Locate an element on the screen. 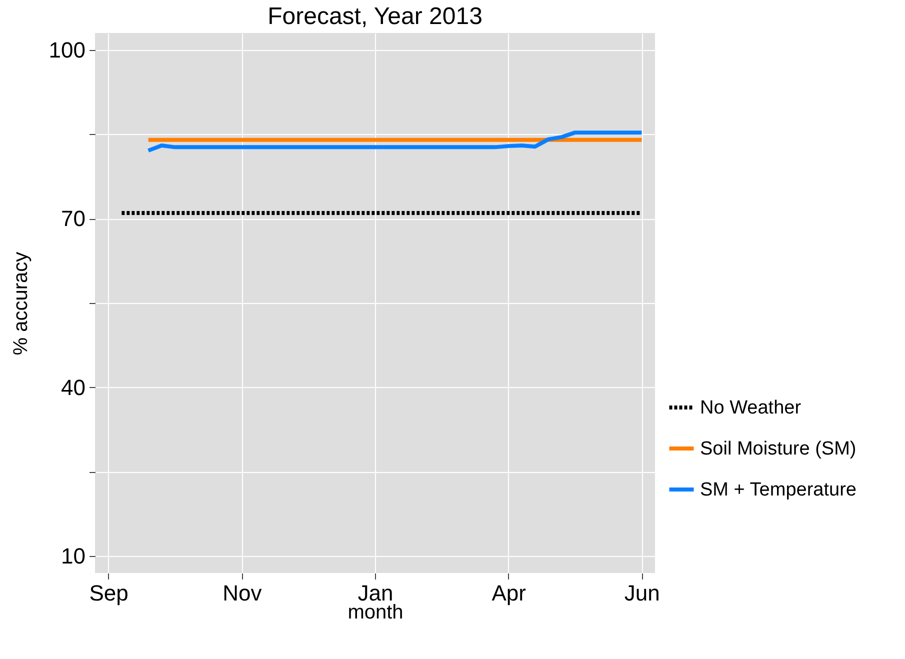 This screenshot has height=659, width=905. y-tick-label: 100 is located at coordinates (67, 49).